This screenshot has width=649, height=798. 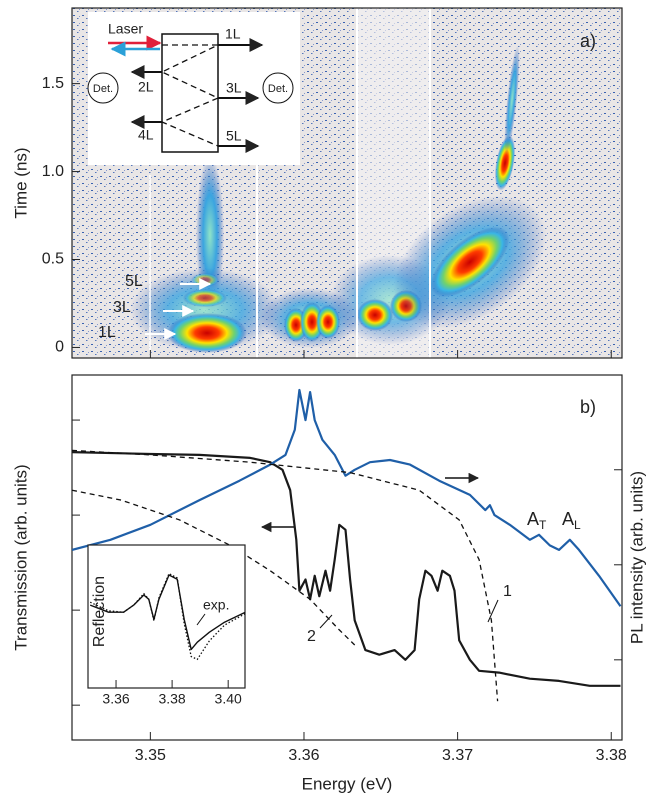 What do you see at coordinates (178, 309) in the screenshot?
I see `annotation-arrows` at bounding box center [178, 309].